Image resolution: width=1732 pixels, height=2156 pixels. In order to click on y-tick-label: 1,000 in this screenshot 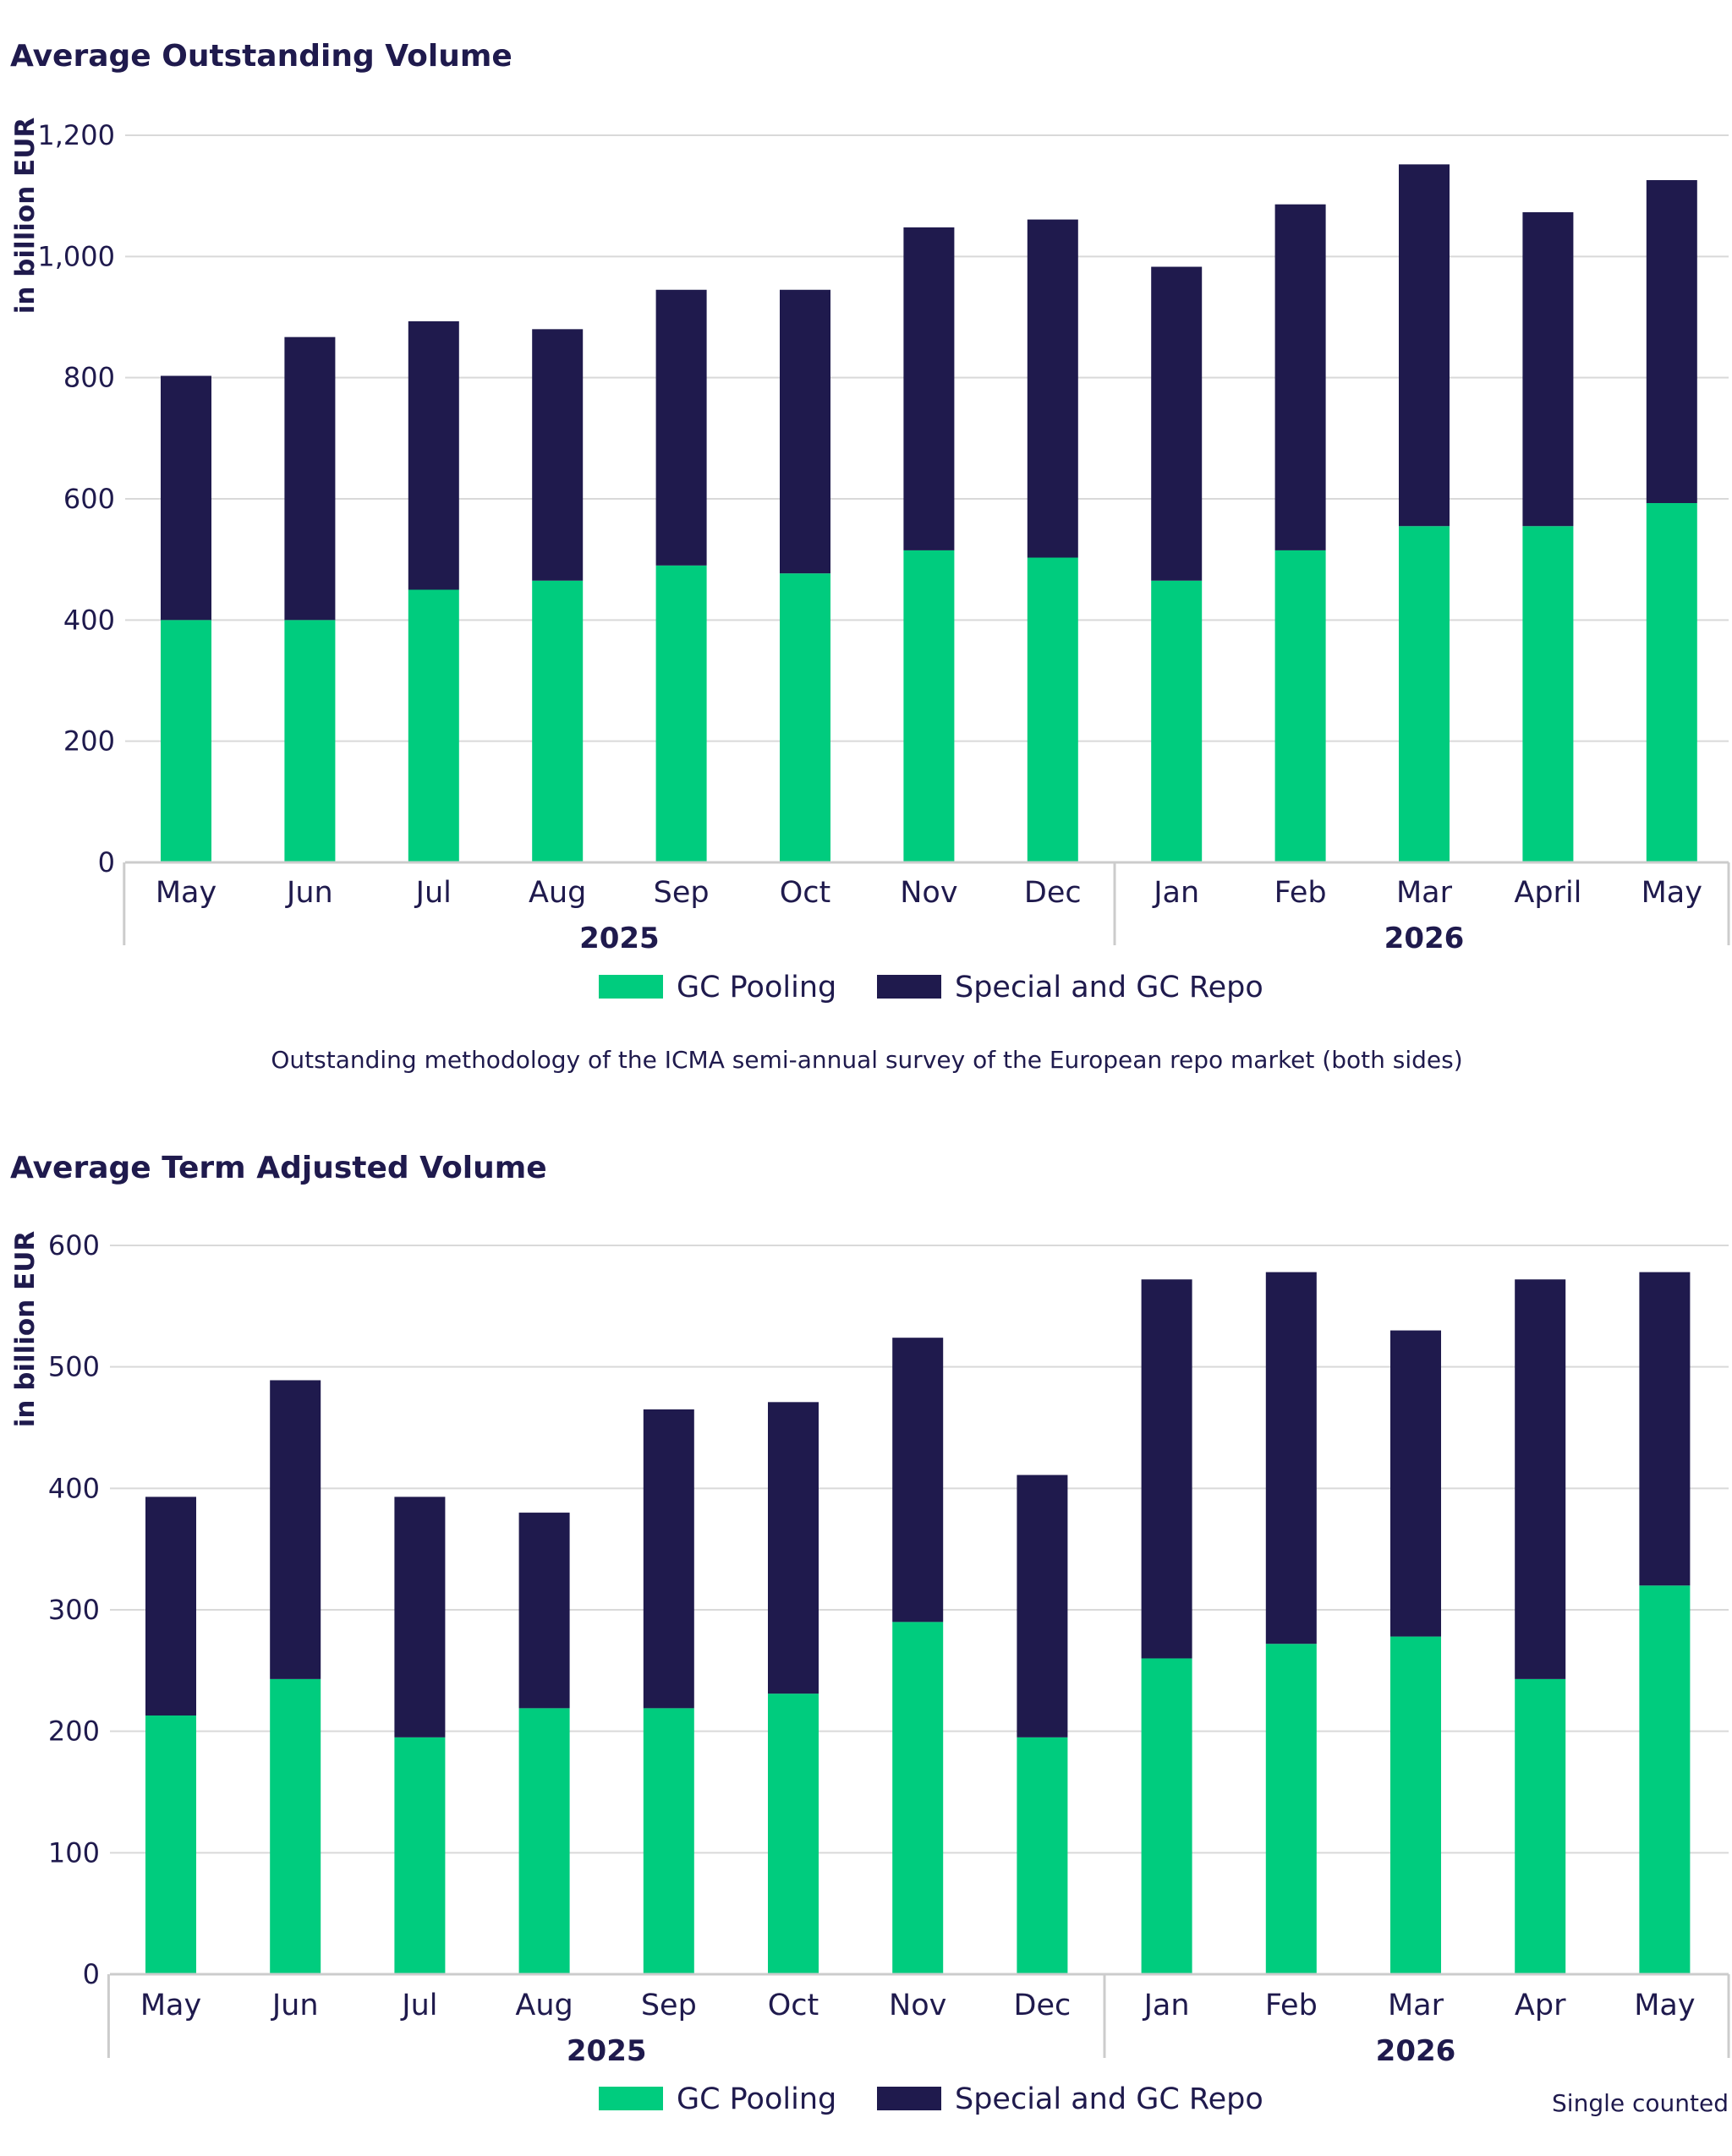, I will do `click(76, 256)`.